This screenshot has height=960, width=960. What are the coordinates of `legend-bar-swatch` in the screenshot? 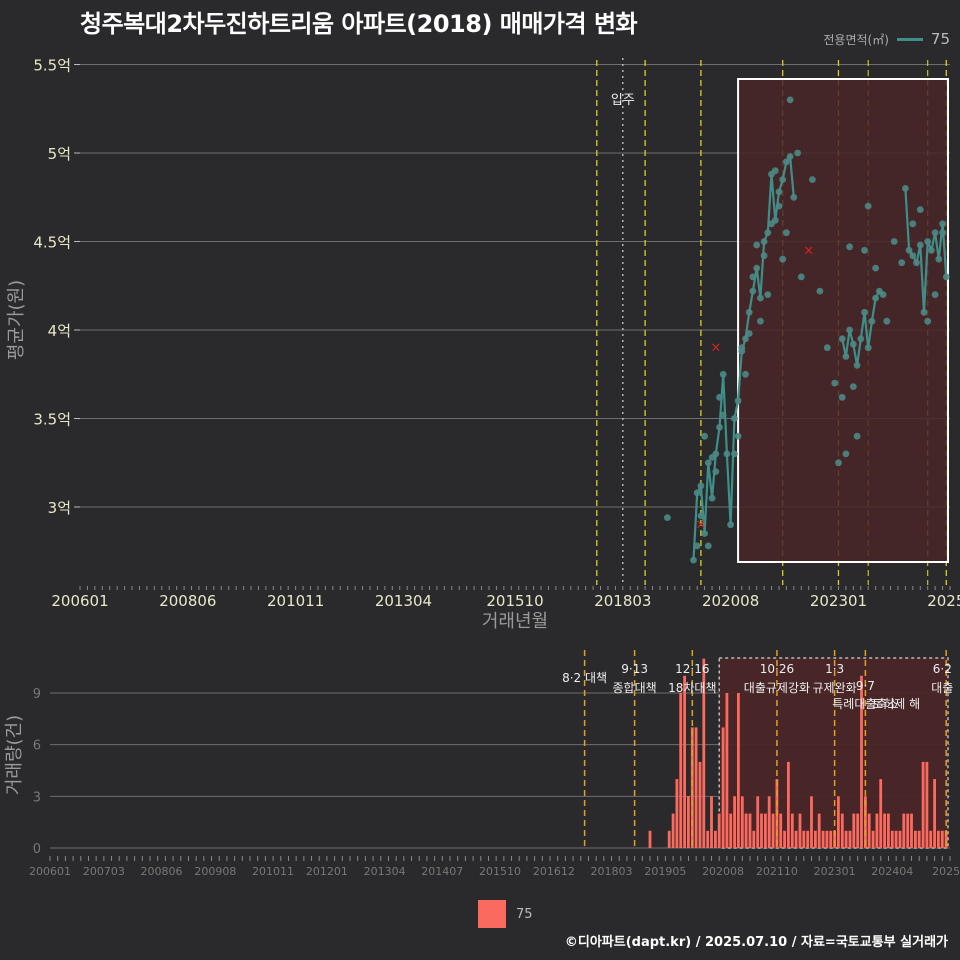 It's located at (492, 914).